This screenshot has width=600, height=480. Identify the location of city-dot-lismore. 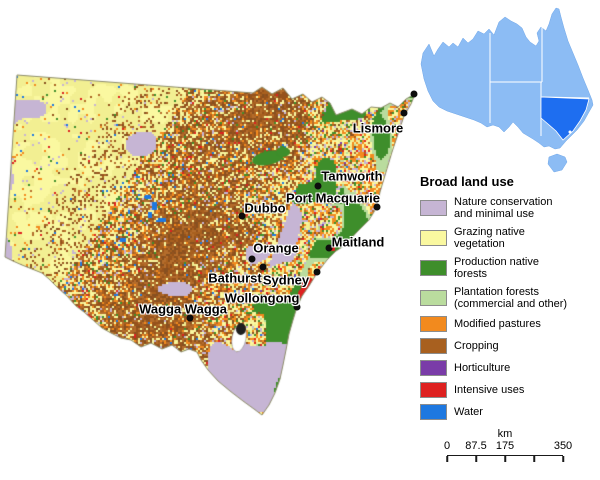
(404, 113).